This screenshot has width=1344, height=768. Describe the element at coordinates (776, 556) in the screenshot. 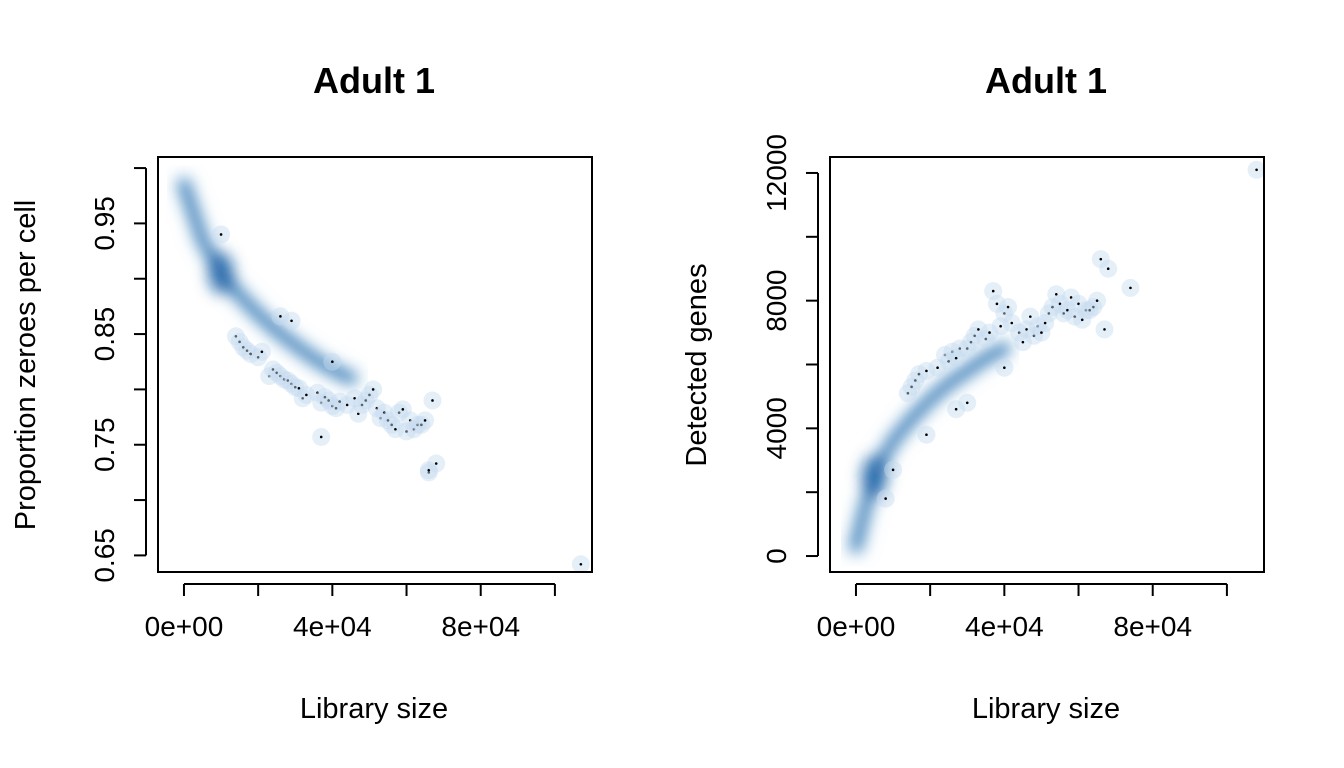

I see `y-tick-label: 0` at that location.